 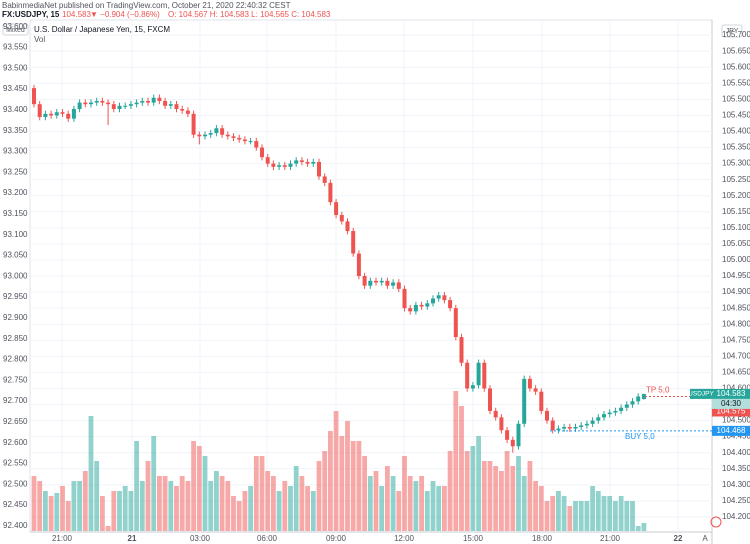 I want to click on symbol-tag, so click(x=701, y=393).